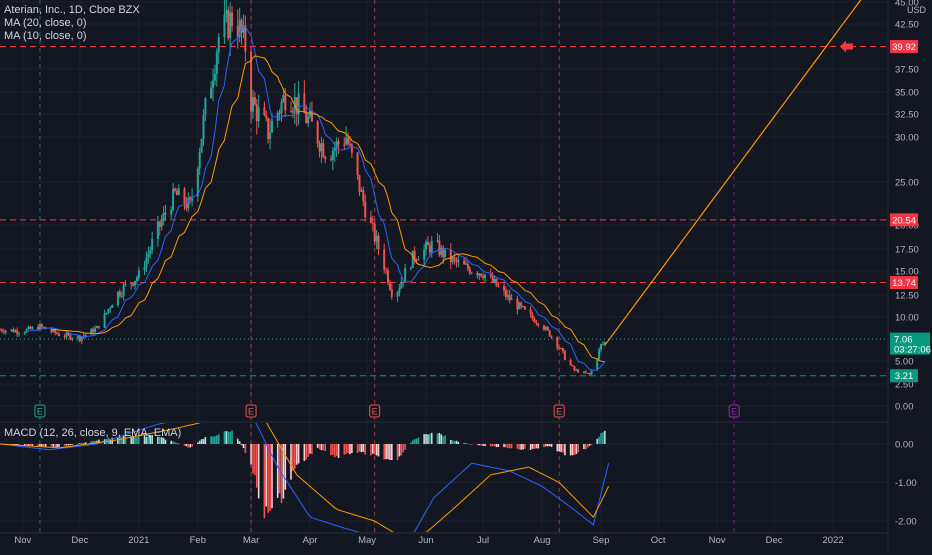  I want to click on y-tick-label: 25.00, so click(907, 183).